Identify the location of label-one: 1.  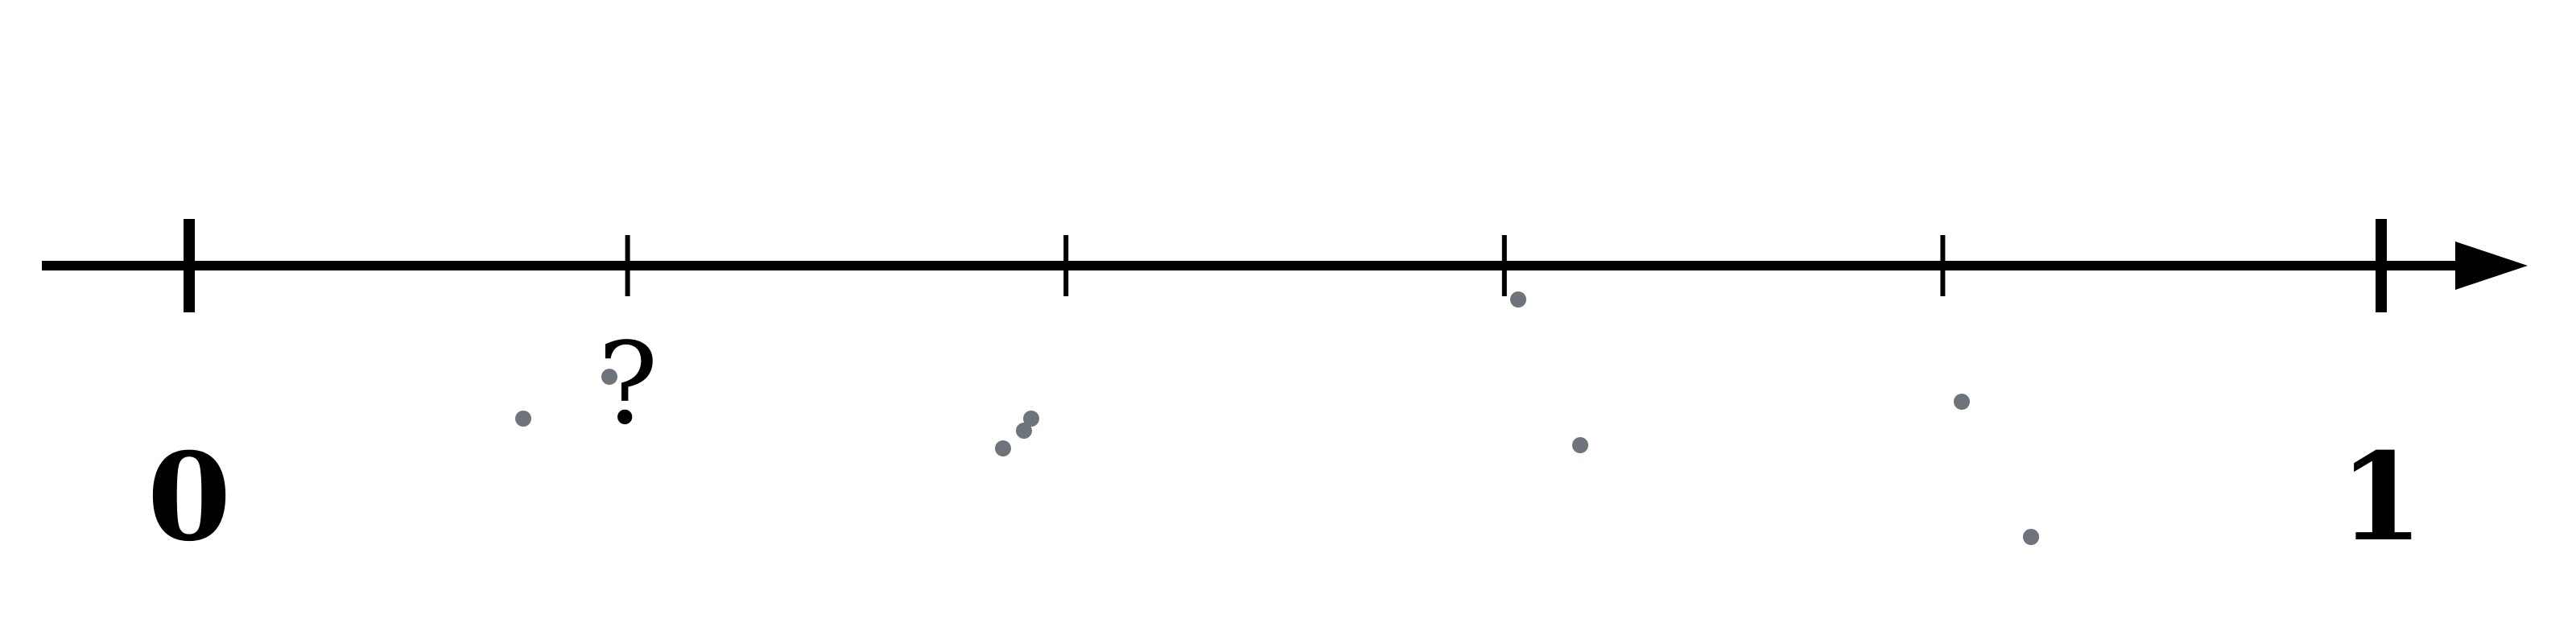
(2381, 497).